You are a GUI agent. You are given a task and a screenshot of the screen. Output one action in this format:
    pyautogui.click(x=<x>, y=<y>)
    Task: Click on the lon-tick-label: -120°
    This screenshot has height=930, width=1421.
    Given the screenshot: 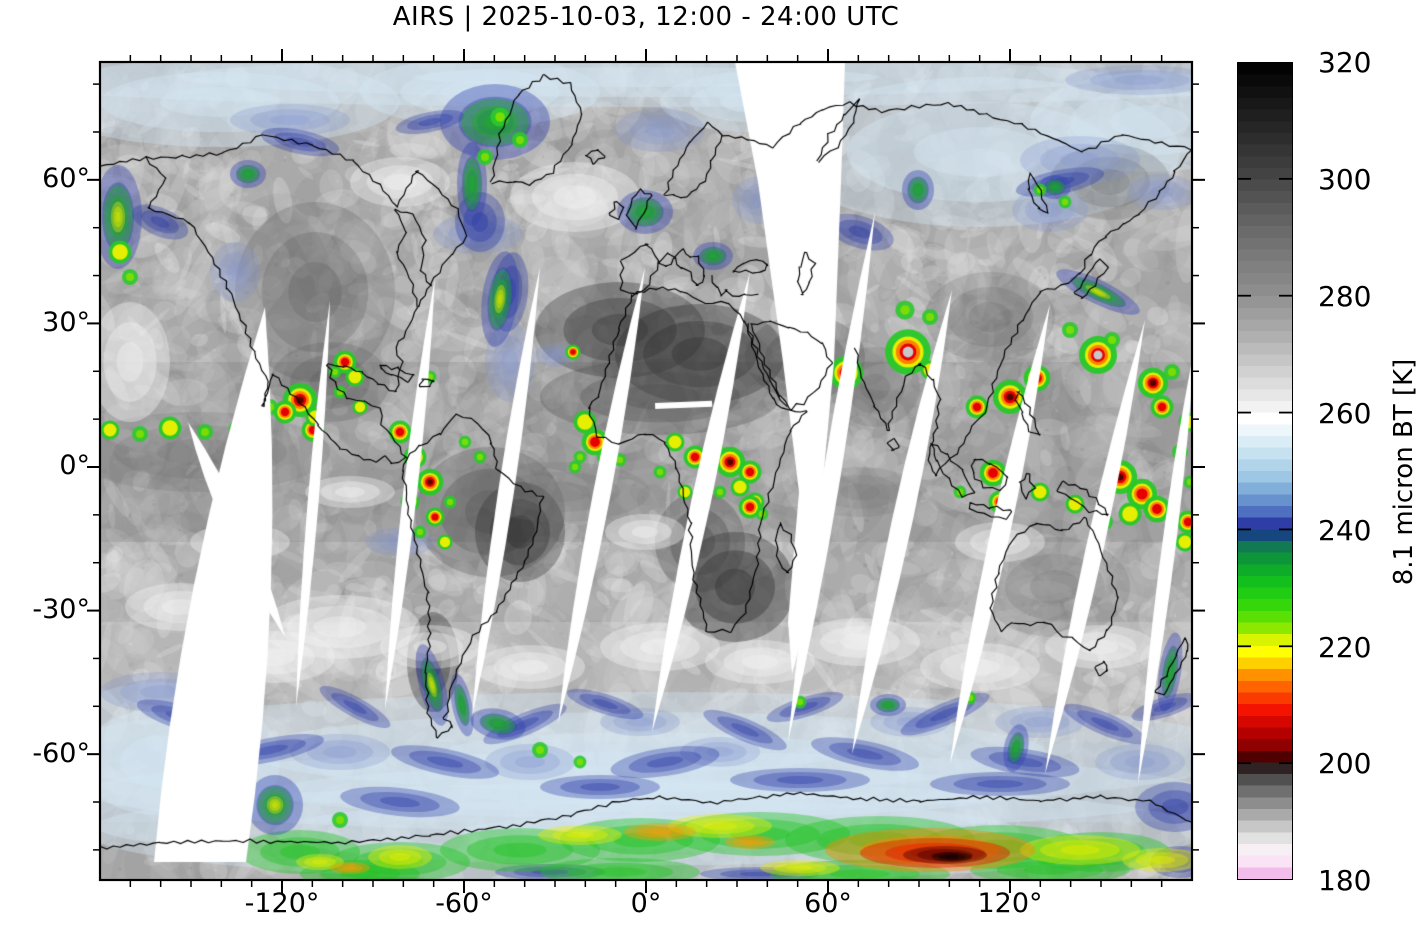 What is the action you would take?
    pyautogui.click(x=282, y=903)
    